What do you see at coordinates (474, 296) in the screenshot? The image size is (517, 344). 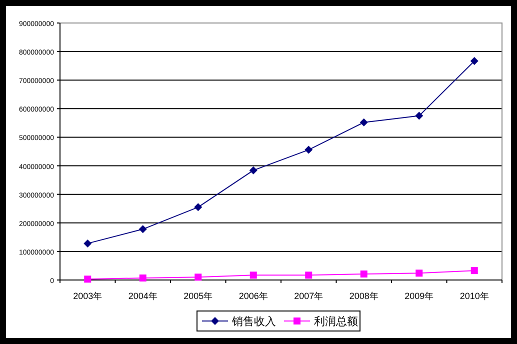 I see `x-tick-label: 2010年` at bounding box center [474, 296].